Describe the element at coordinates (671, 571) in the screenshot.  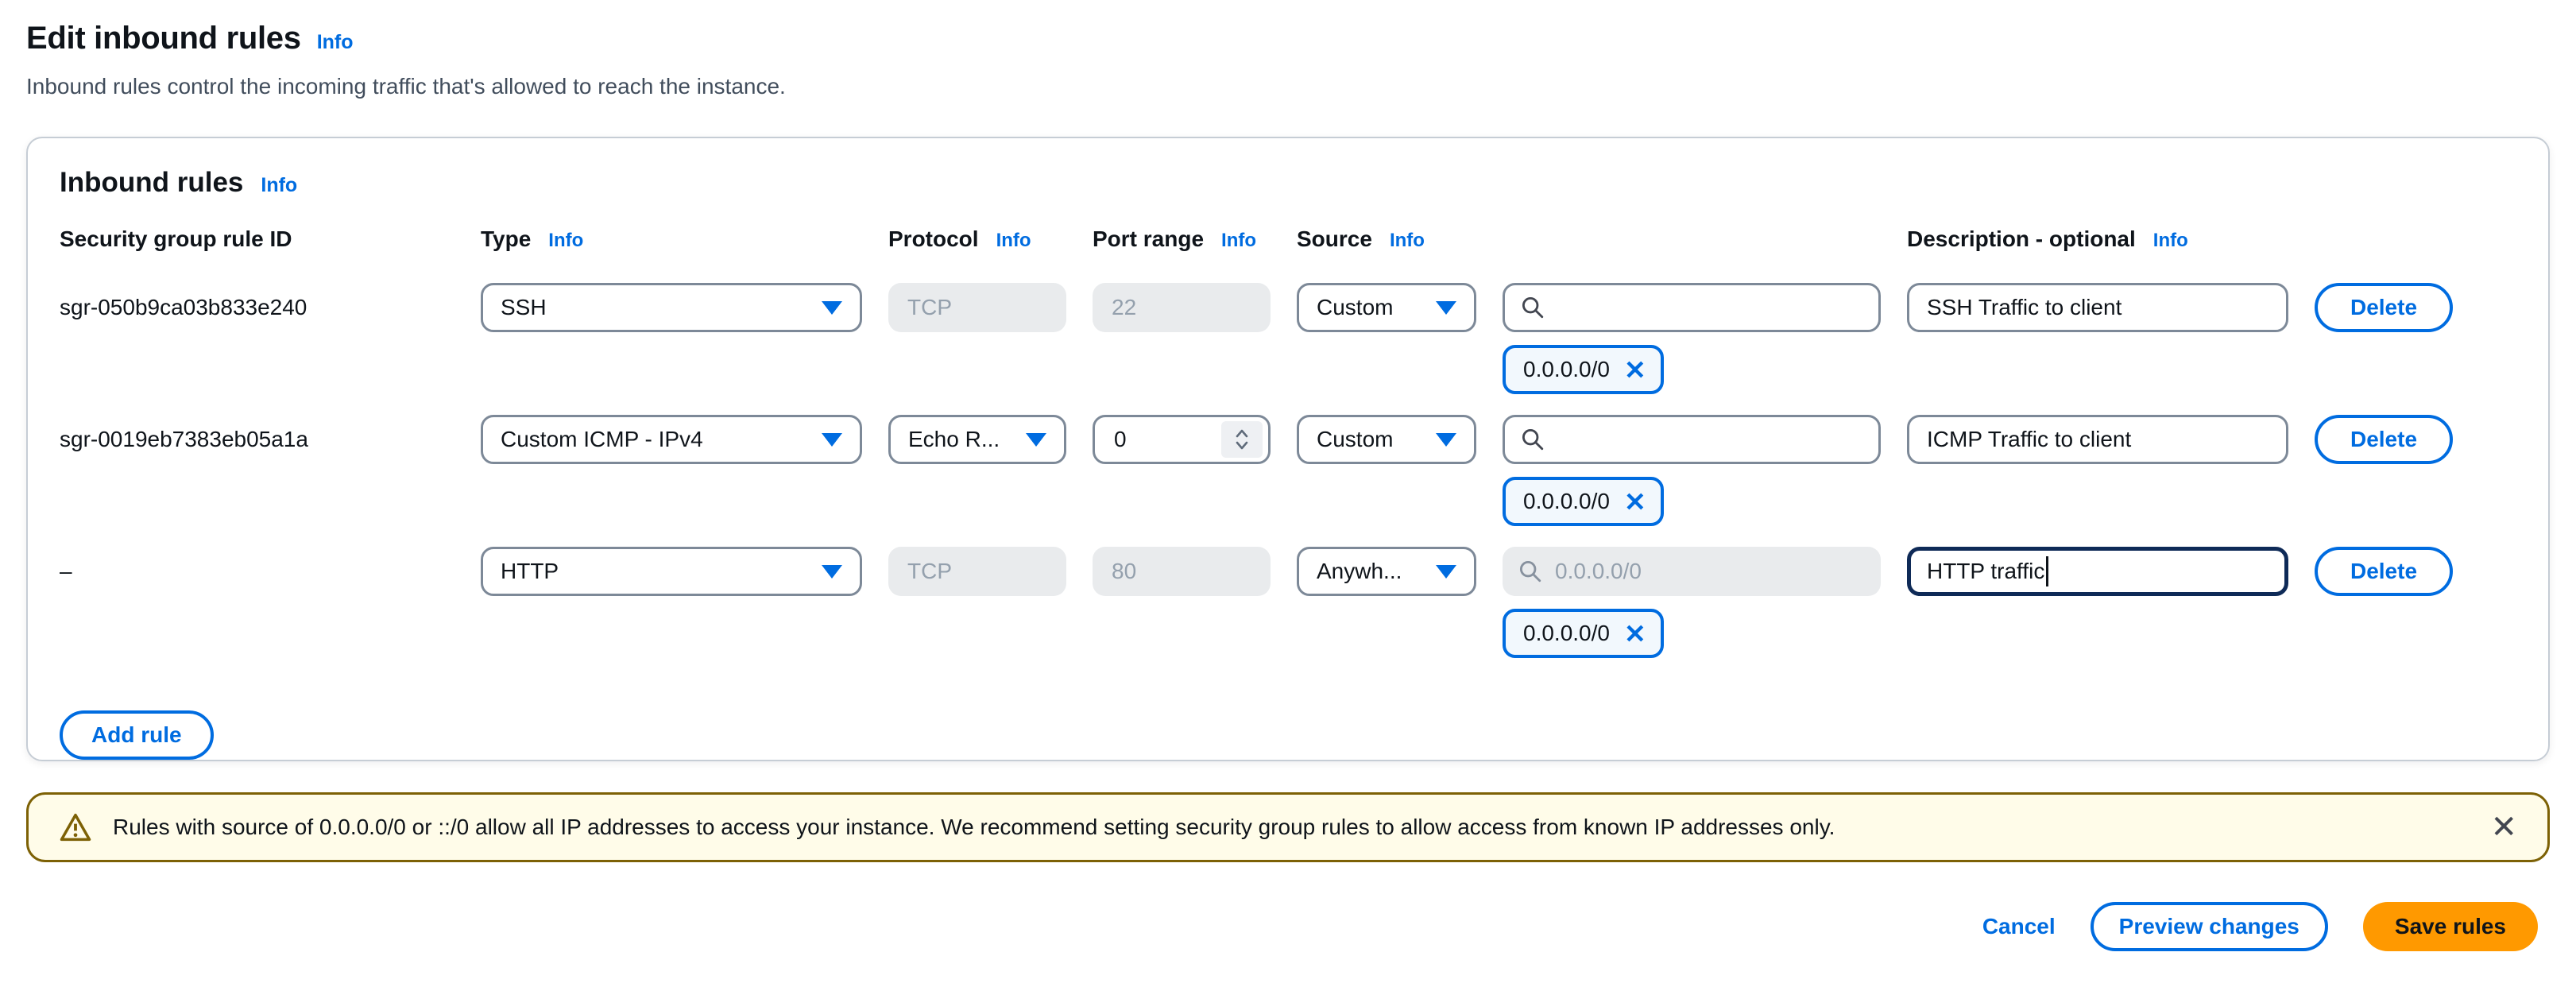
I see `type-select: HTTP` at that location.